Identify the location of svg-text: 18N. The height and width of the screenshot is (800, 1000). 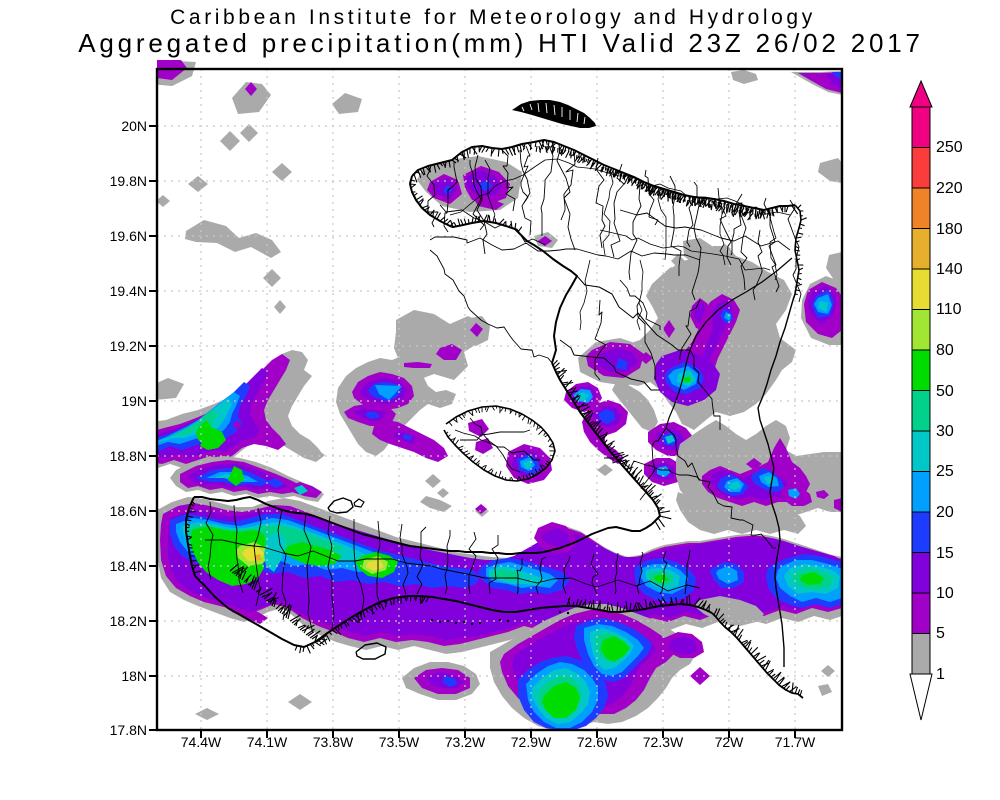
(134, 676).